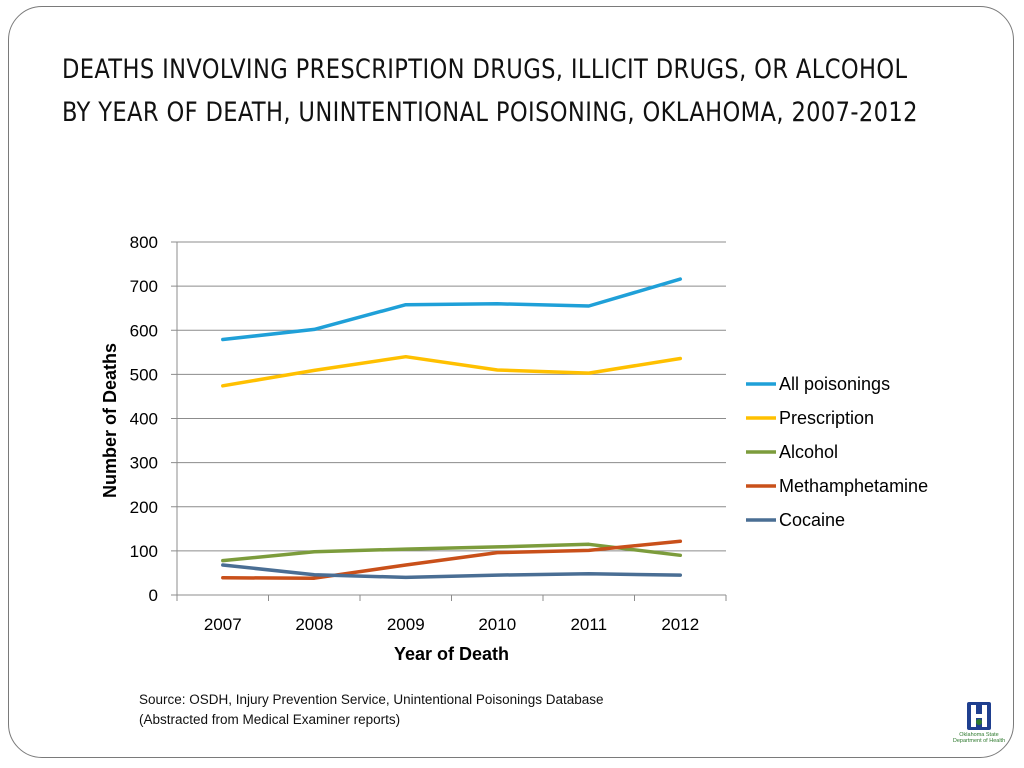 The height and width of the screenshot is (768, 1024). Describe the element at coordinates (588, 624) in the screenshot. I see `x-tick-label: 2011` at that location.